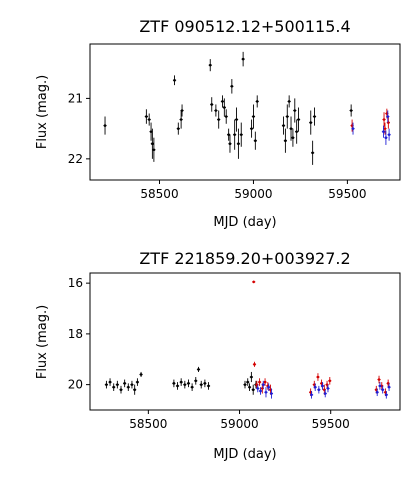 This screenshot has height=480, width=420. I want to click on y-tick-label: 18, so click(75, 334).